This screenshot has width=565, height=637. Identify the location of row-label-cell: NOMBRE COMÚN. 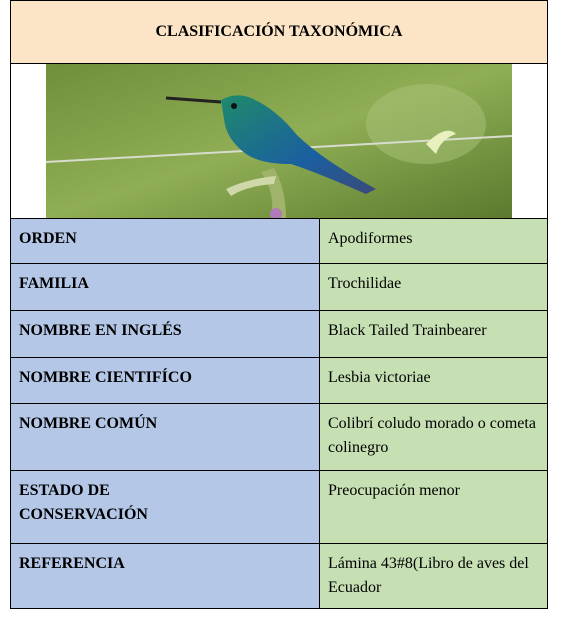
(165, 437).